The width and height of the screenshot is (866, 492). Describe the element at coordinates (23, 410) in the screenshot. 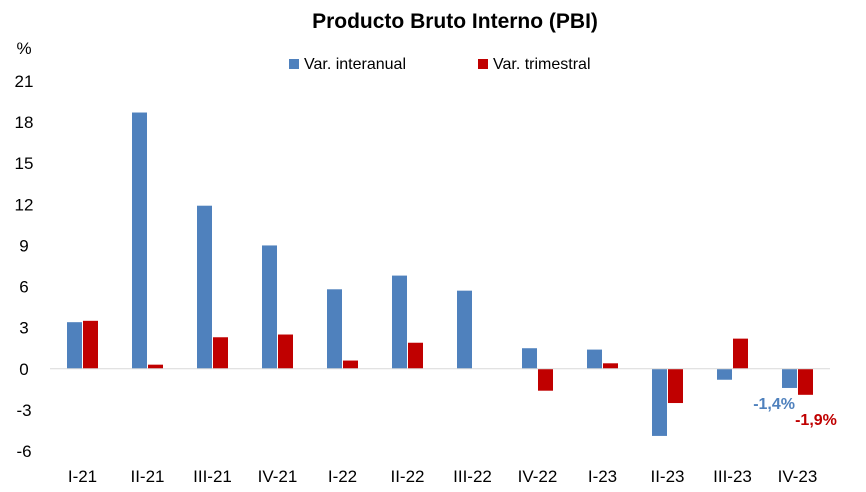

I see `y-tick-label: -3` at that location.